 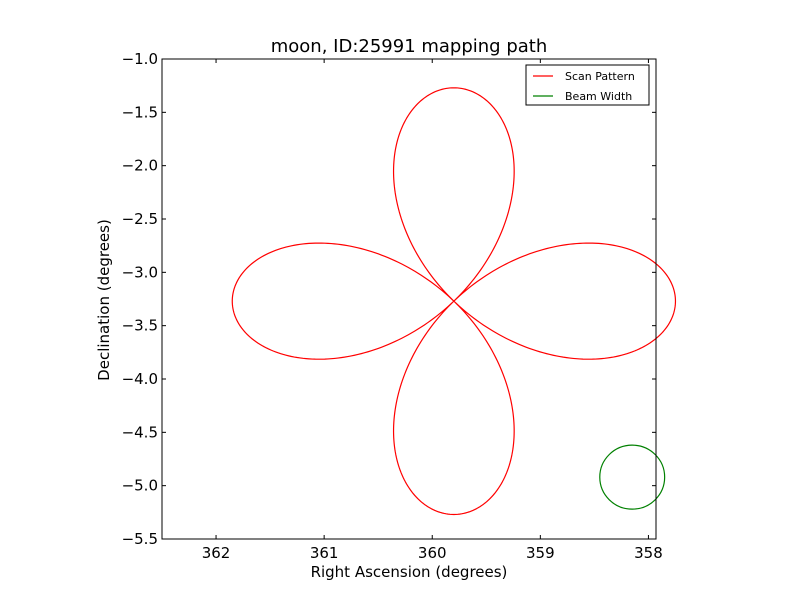 What do you see at coordinates (432, 553) in the screenshot?
I see `x-tick-label: 360` at bounding box center [432, 553].